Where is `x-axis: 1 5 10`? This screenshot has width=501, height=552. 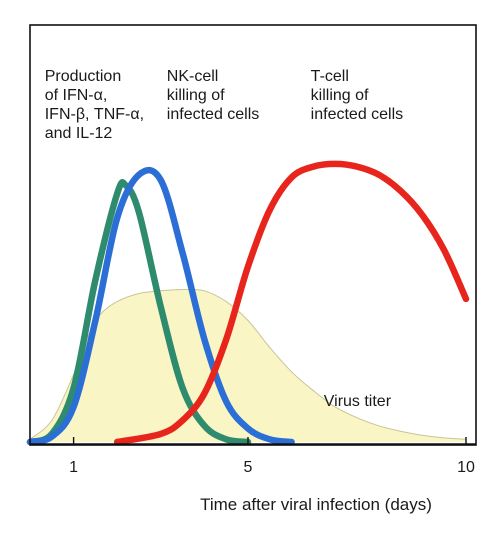
x-axis: 1 5 10 is located at coordinates (253, 456).